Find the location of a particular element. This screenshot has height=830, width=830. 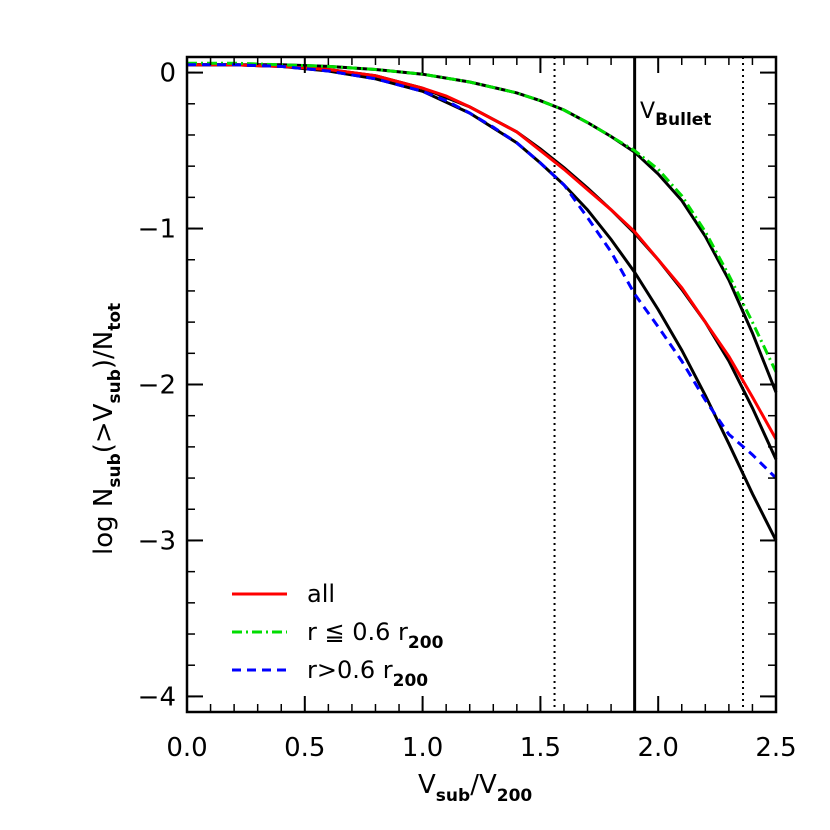

legend-label-all-main: all is located at coordinates (321, 594).